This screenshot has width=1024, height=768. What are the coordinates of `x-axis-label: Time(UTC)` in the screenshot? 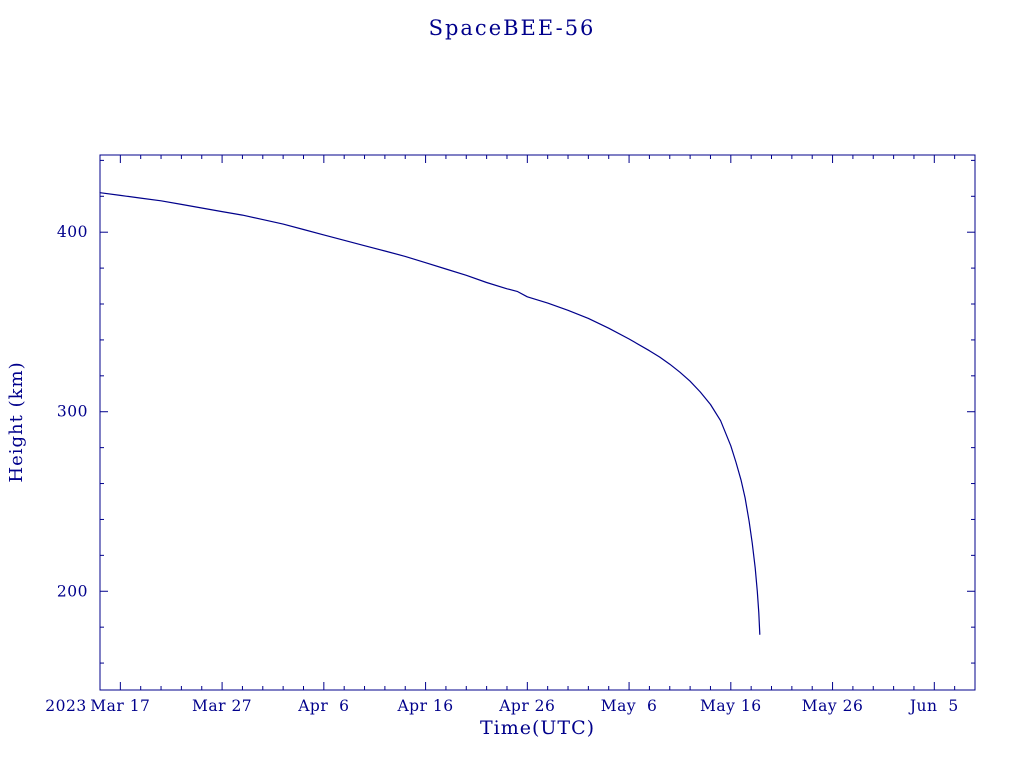 It's located at (537, 728).